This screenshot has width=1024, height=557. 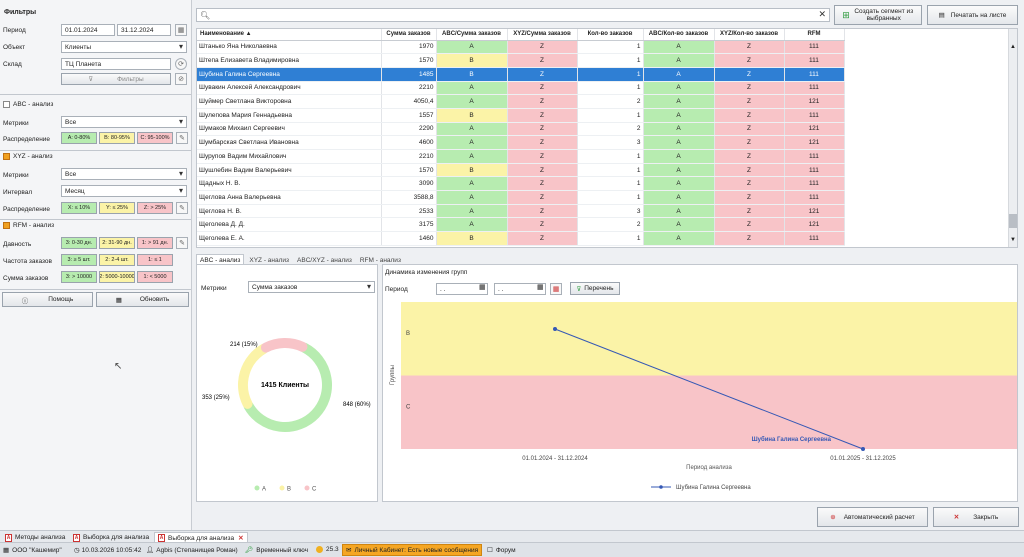 I want to click on rfm-monetary-chip-1: 1: < 5000, so click(x=155, y=277).